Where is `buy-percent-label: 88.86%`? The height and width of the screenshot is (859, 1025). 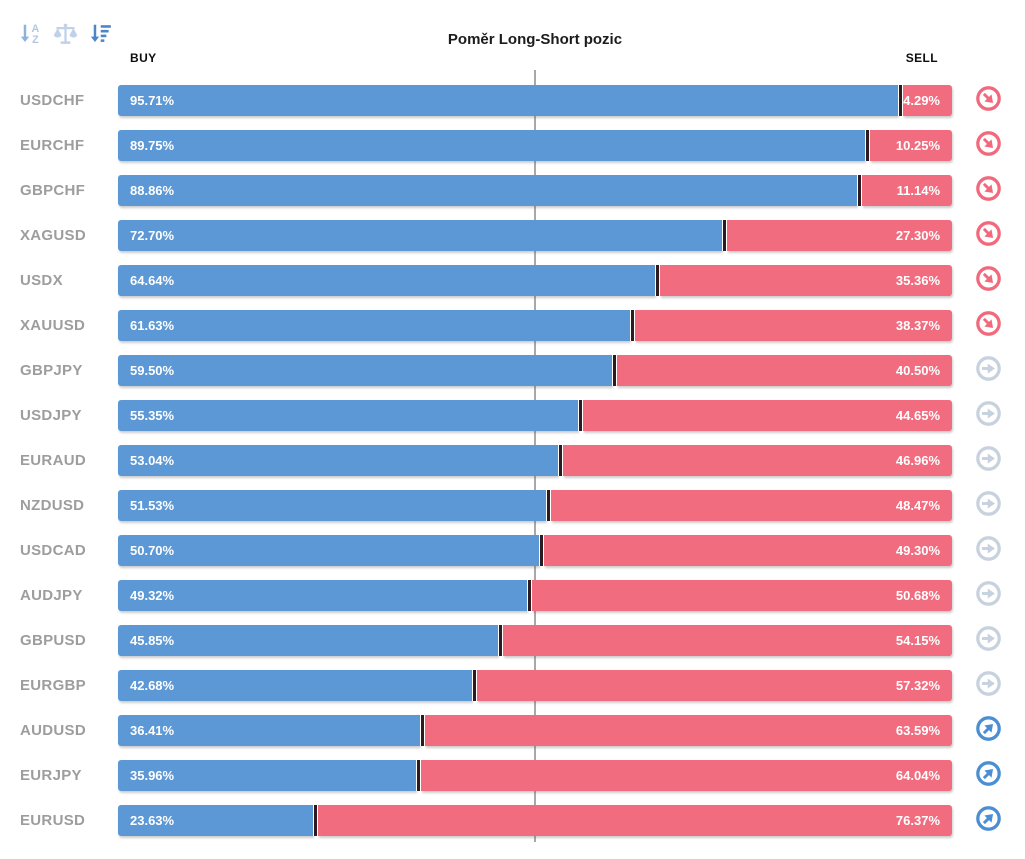 buy-percent-label: 88.86% is located at coordinates (152, 190).